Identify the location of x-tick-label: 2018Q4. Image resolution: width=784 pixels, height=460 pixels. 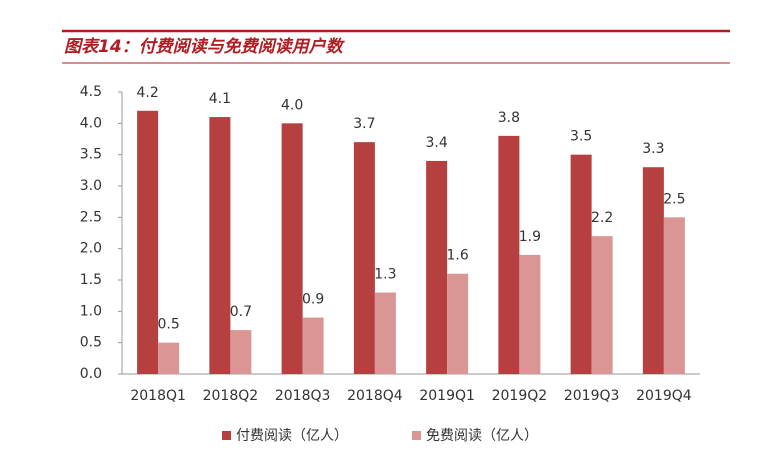
(375, 396).